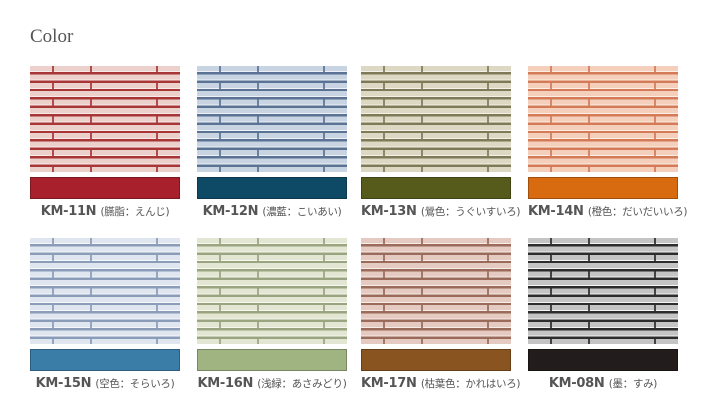 This screenshot has height=420, width=710. Describe the element at coordinates (68, 211) in the screenshot. I see `product-code: KM-11N` at that location.